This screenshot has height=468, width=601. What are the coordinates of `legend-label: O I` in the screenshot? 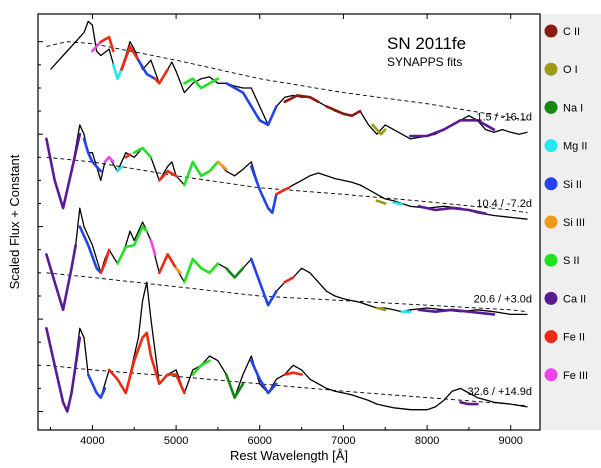 It's located at (570, 70).